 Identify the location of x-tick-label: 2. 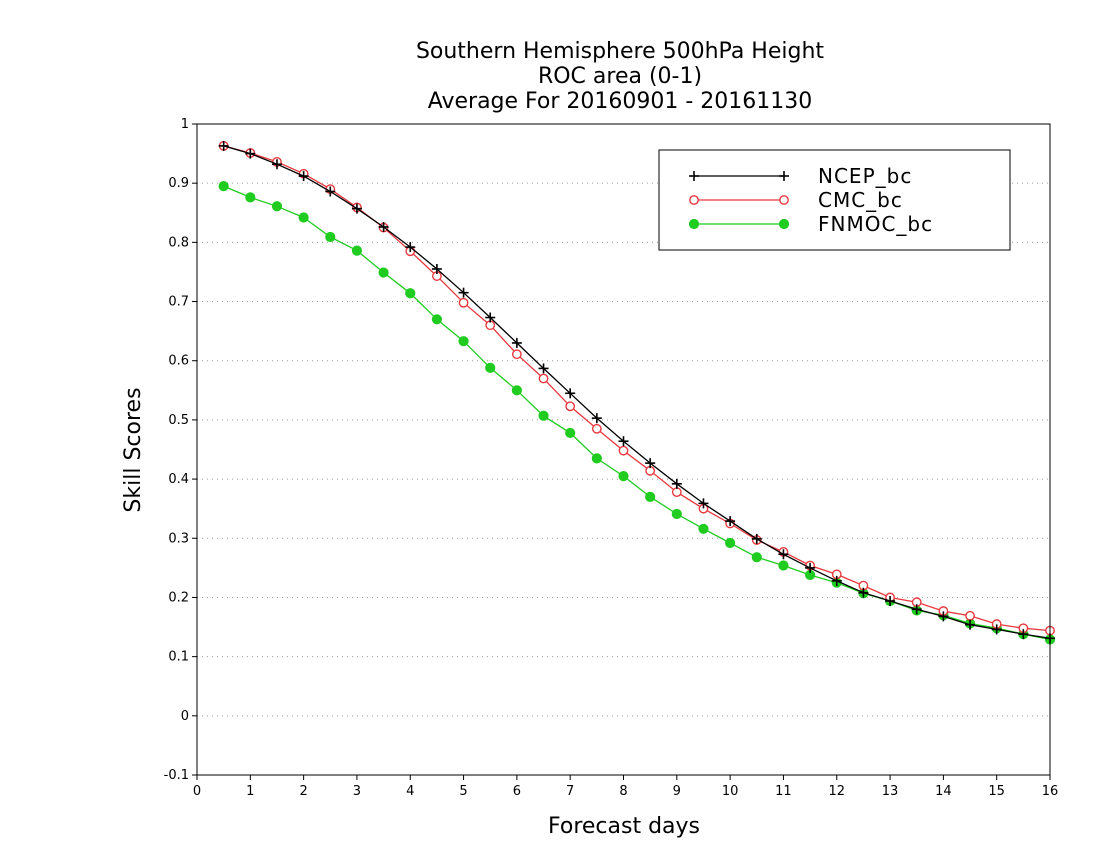
(303, 791).